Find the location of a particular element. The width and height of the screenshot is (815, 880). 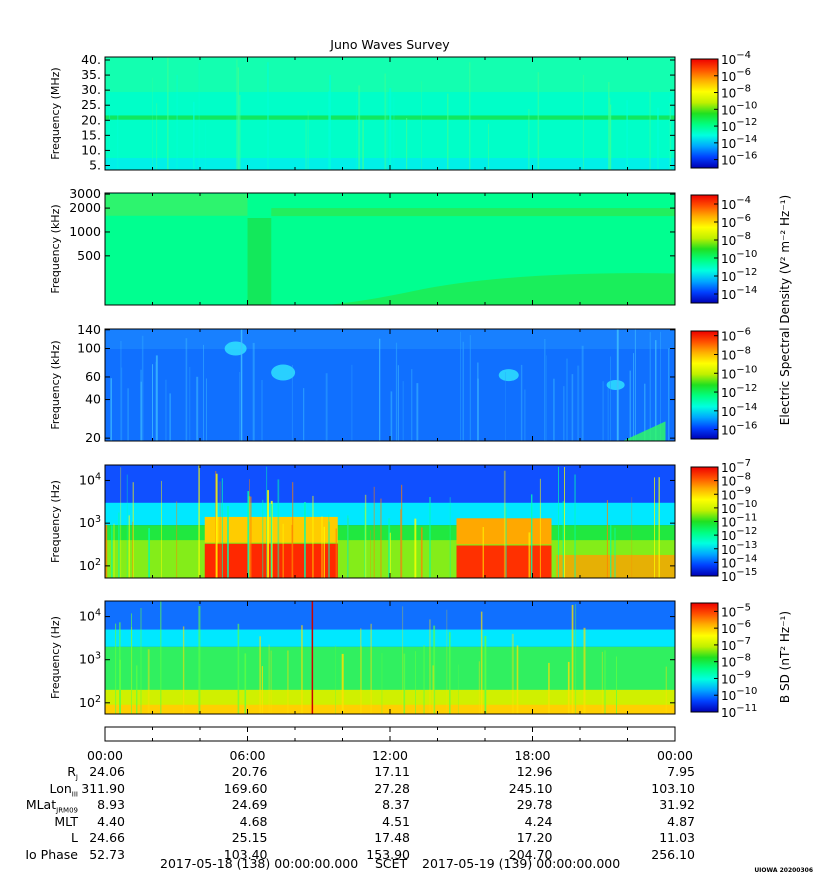

ephemeris-value: 4.87 is located at coordinates (681, 821).